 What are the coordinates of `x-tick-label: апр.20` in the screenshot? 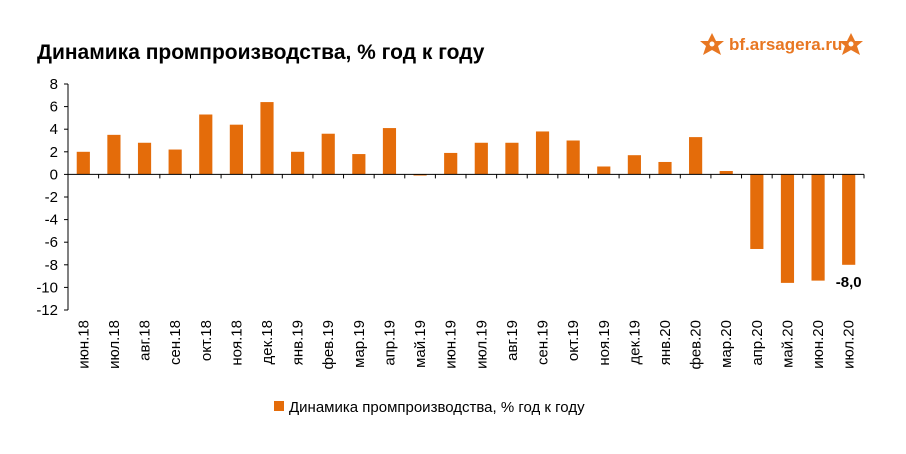 It's located at (757, 343).